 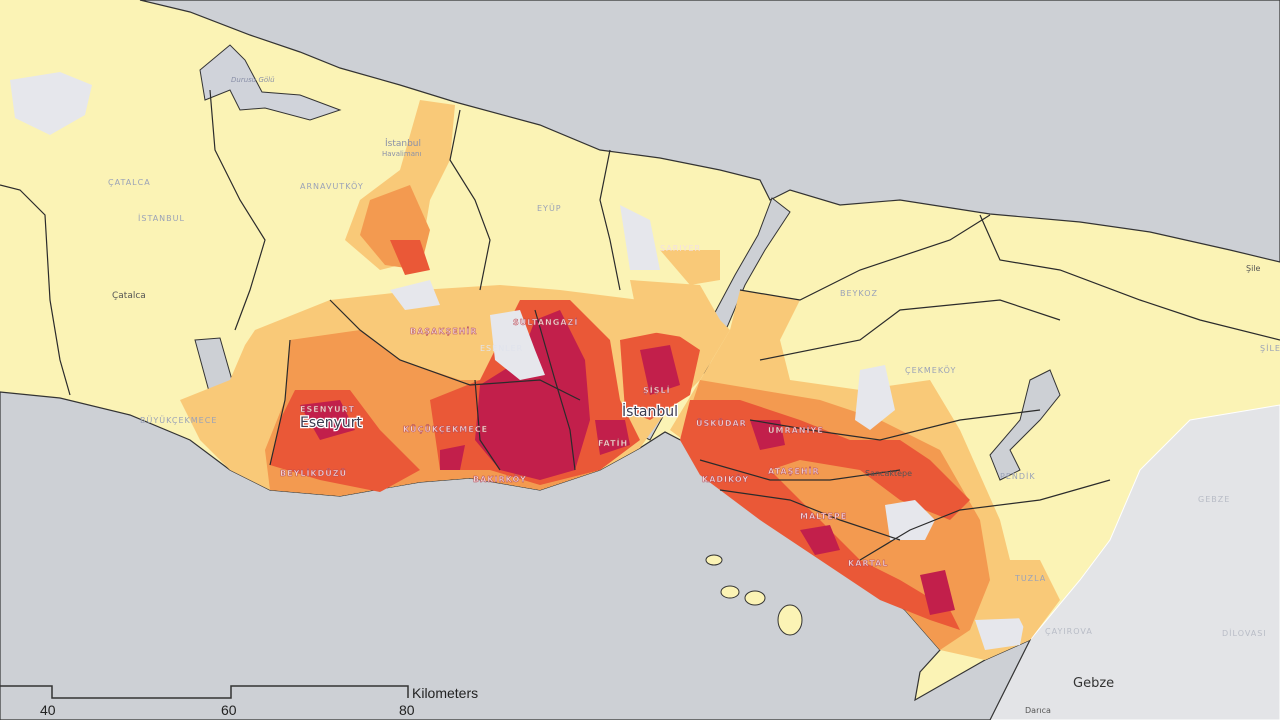 I want to click on scale-unit: Kilometers, so click(x=445, y=693).